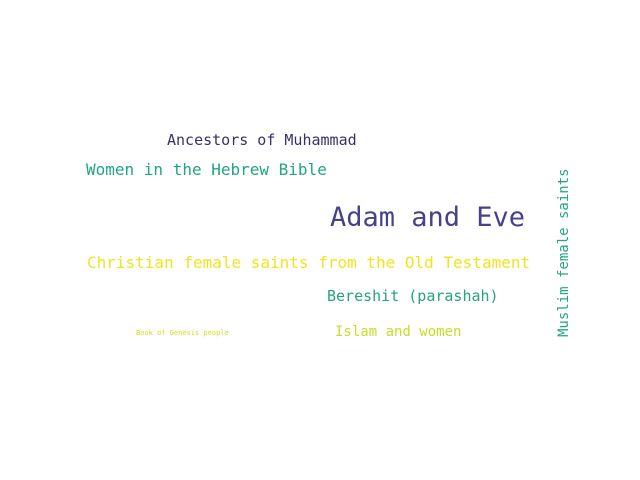  I want to click on word-ancestors-of-muhammad: Ancestors of Muhammad, so click(262, 140).